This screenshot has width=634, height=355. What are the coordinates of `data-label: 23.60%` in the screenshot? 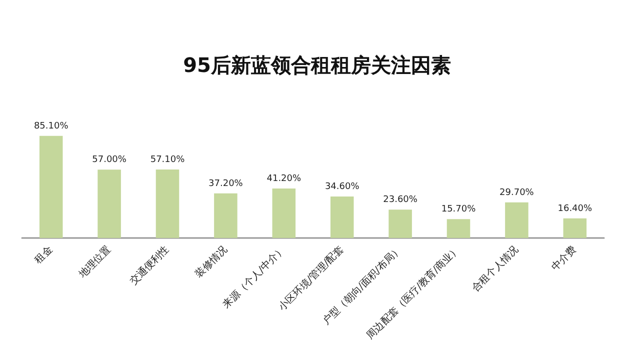 It's located at (400, 200).